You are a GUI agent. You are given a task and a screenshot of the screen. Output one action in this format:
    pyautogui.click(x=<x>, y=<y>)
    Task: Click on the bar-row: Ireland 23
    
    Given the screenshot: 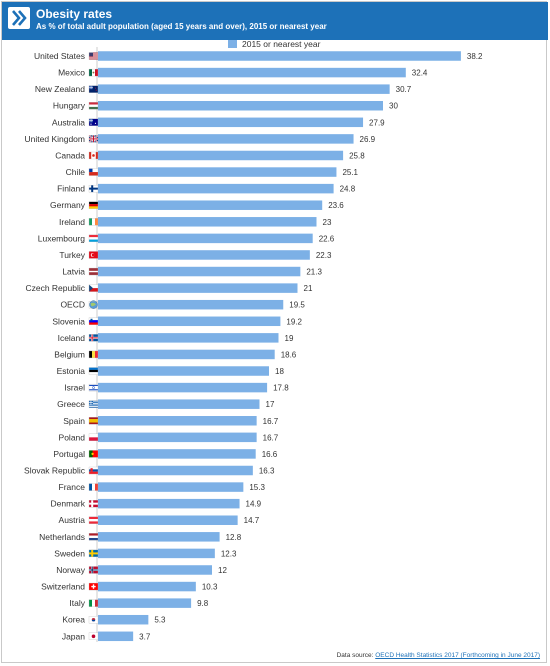 What is the action you would take?
    pyautogui.click(x=195, y=222)
    